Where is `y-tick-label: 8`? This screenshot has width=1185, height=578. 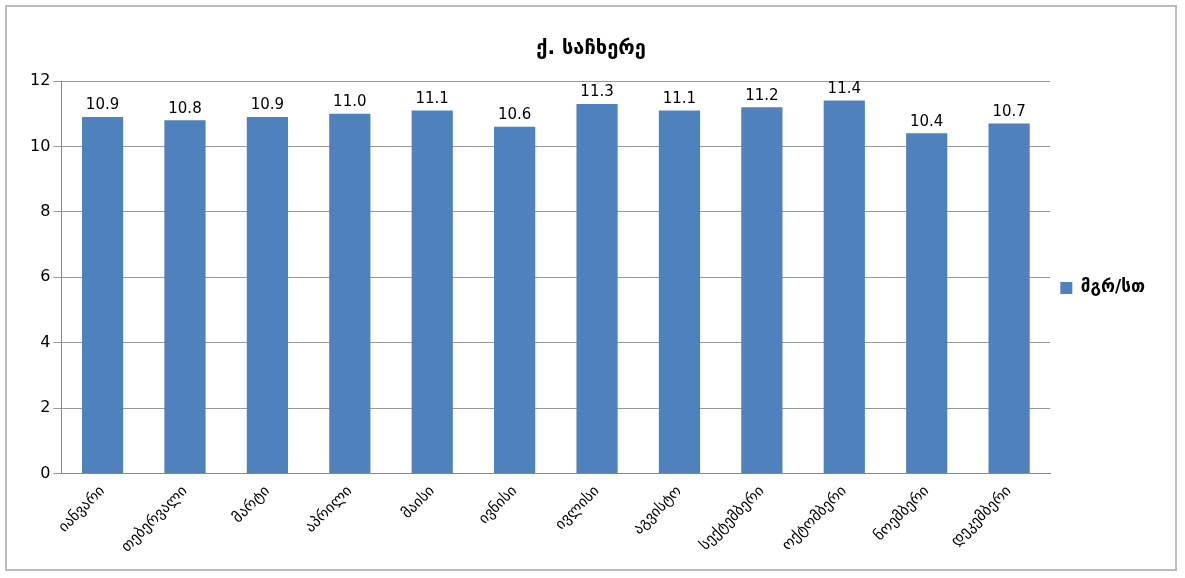
y-tick-label: 8 is located at coordinates (45, 210).